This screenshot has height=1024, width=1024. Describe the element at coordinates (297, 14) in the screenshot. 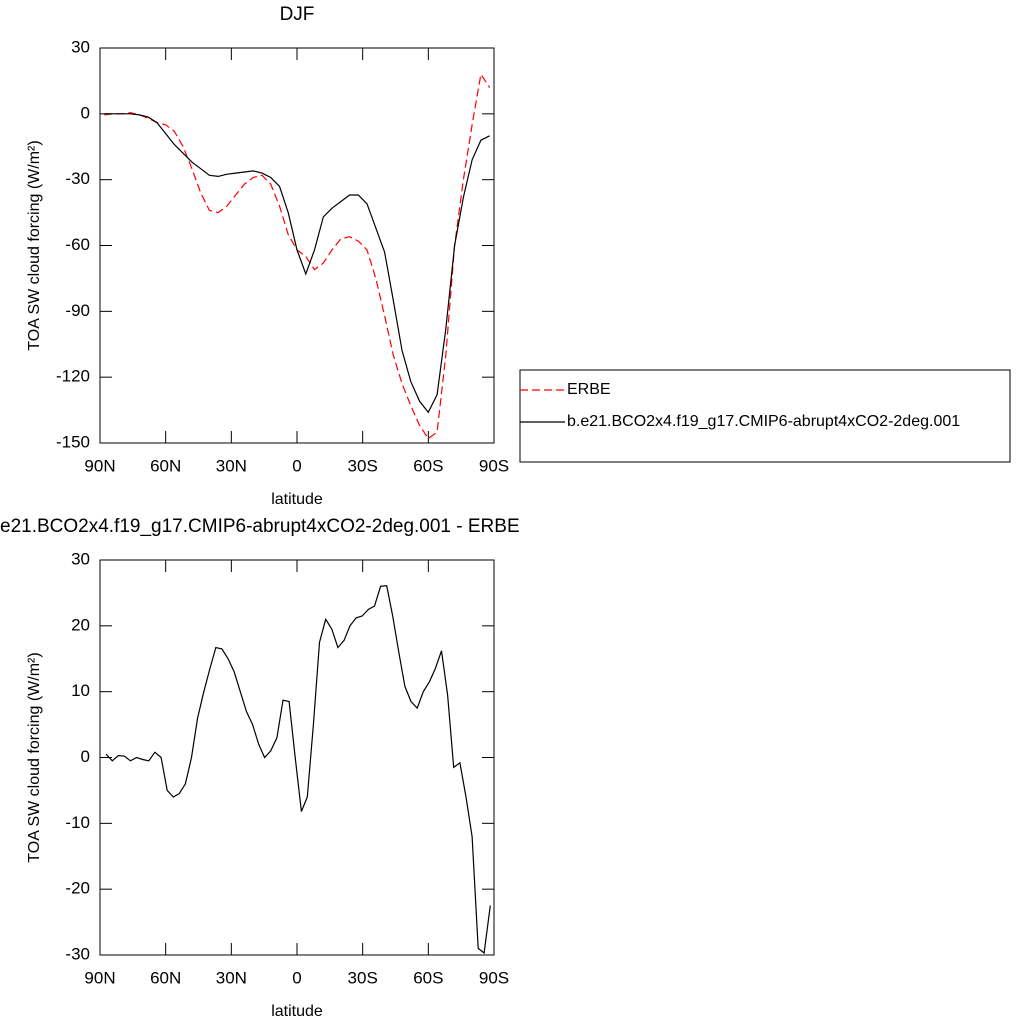

I see `chart-title: DJF` at that location.